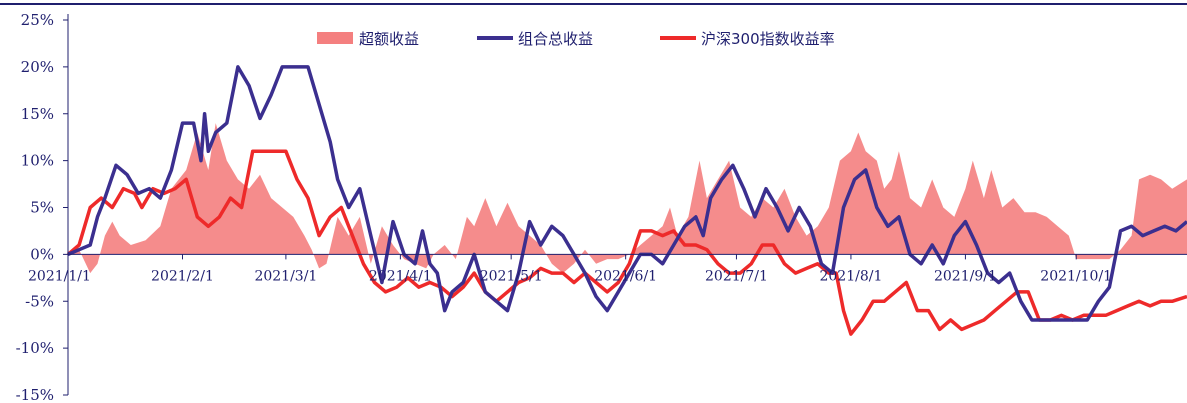 The image size is (1187, 403). What do you see at coordinates (42, 254) in the screenshot?
I see `y-tick-label: 0%` at bounding box center [42, 254].